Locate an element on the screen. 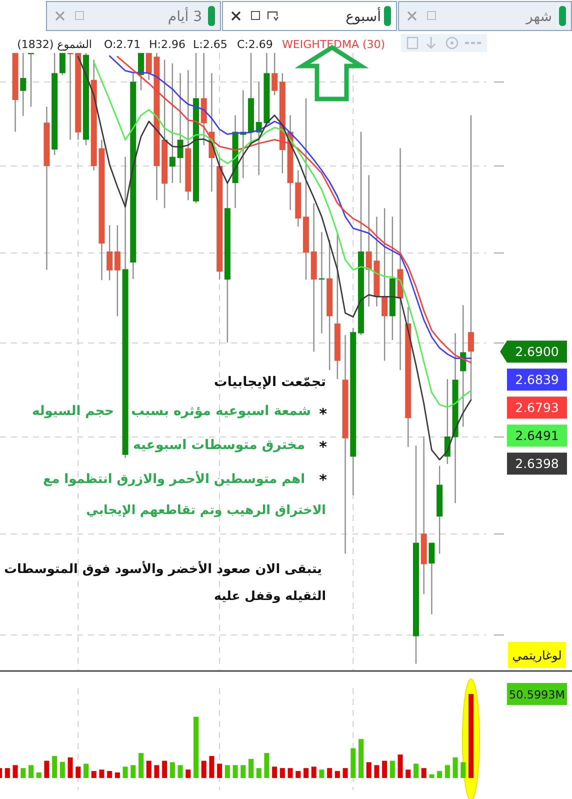 This screenshot has height=799, width=572. value-tag: 2.6839 is located at coordinates (537, 379).